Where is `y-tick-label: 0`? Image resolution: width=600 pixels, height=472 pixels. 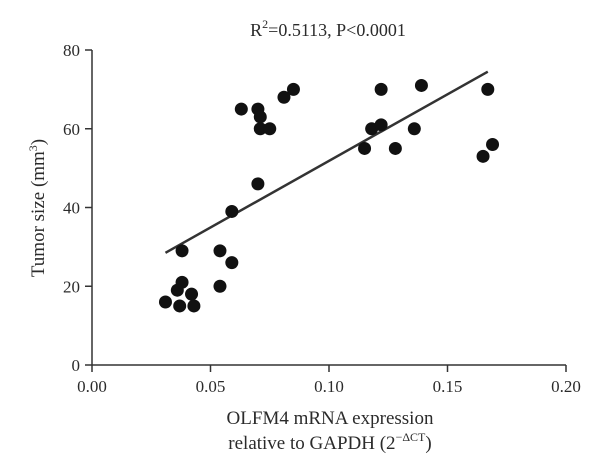
y-tick-label: 0 is located at coordinates (76, 365).